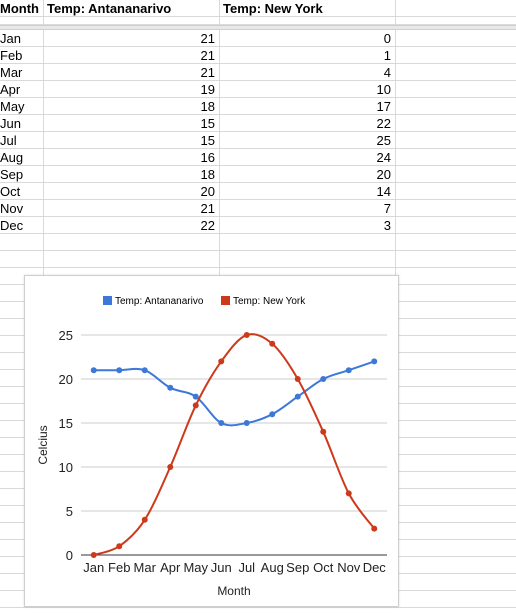  Describe the element at coordinates (22, 191) in the screenshot. I see `month-cell: Oct` at that location.